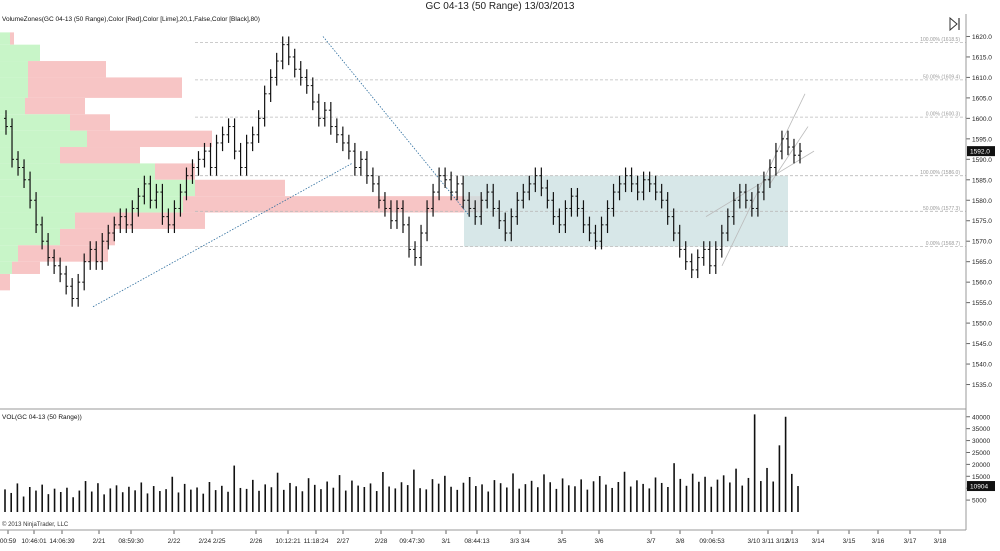 The height and width of the screenshot is (551, 1000). Describe the element at coordinates (174, 541) in the screenshot. I see `time-tick-label: 2/22` at that location.